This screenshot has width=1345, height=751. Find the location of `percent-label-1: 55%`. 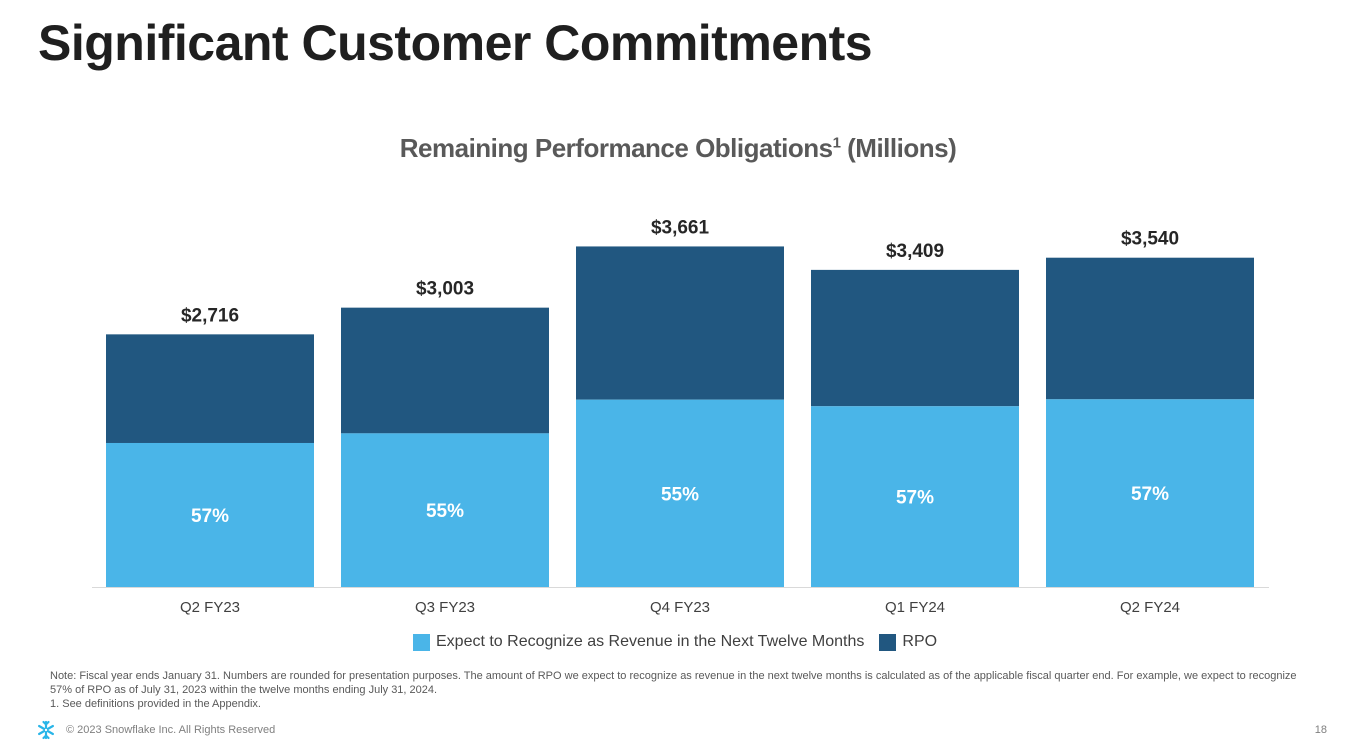

percent-label-1: 55% is located at coordinates (445, 511).